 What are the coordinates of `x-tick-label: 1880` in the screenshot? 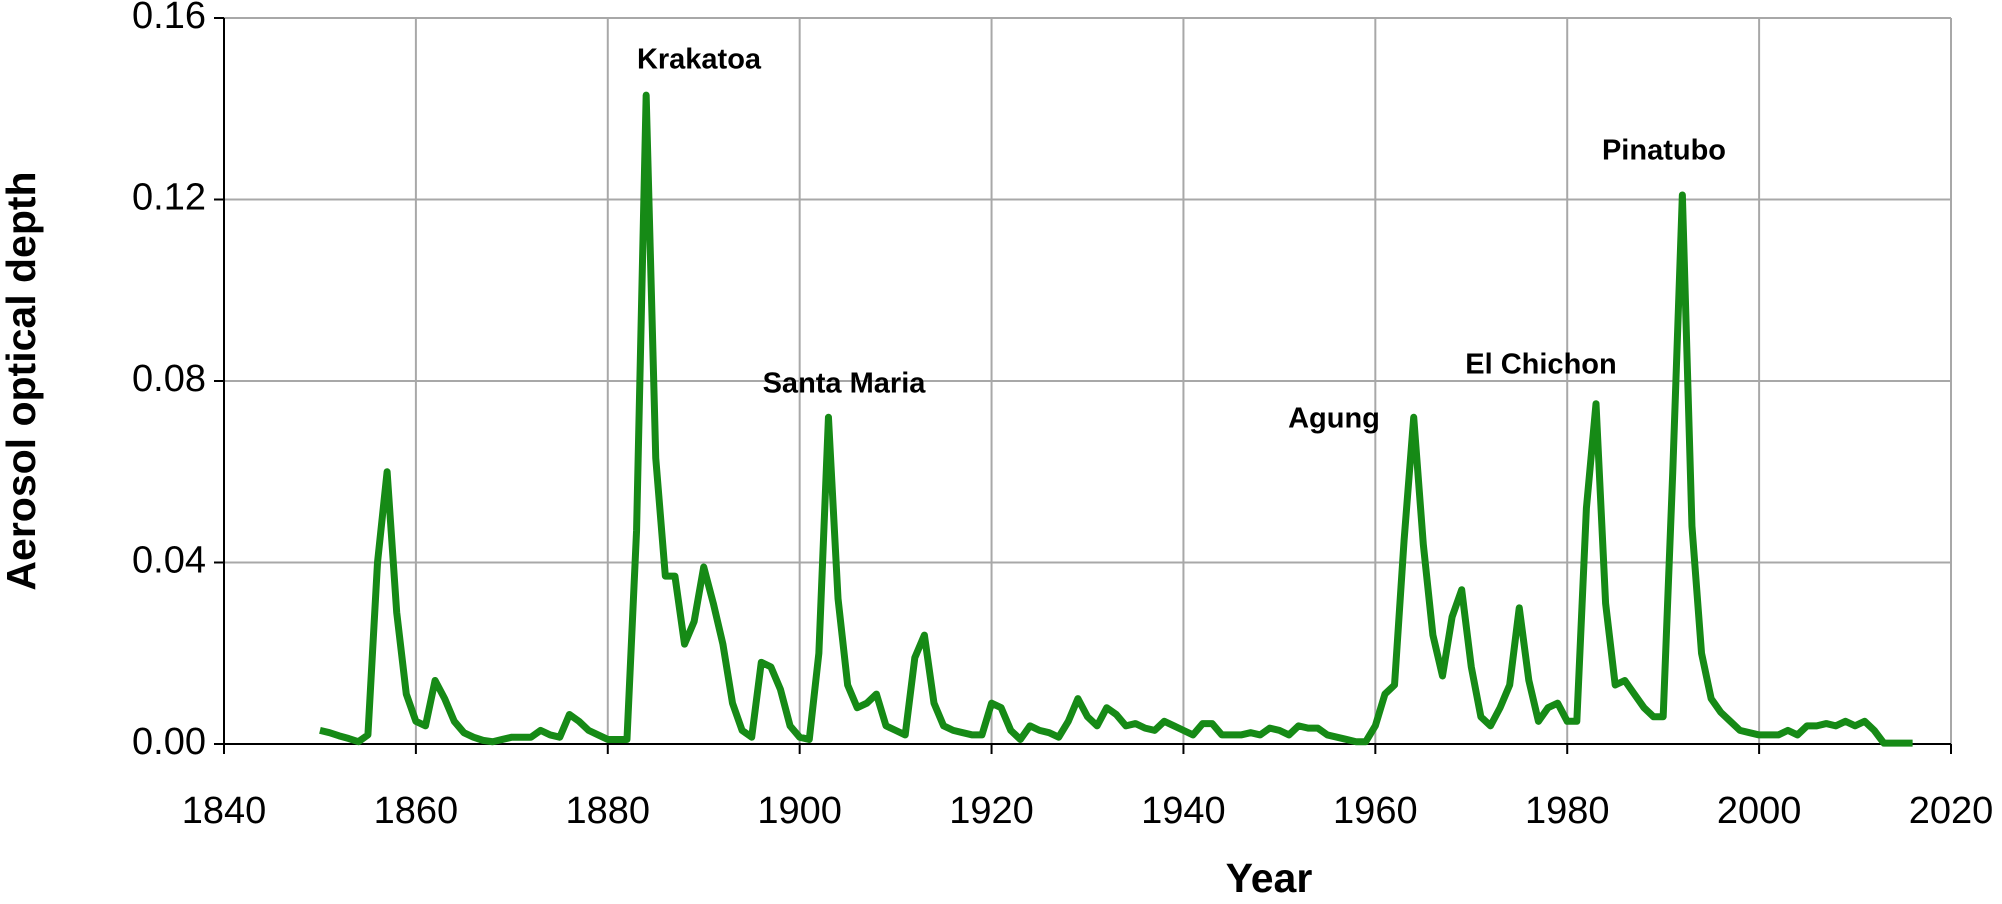 It's located at (608, 811).